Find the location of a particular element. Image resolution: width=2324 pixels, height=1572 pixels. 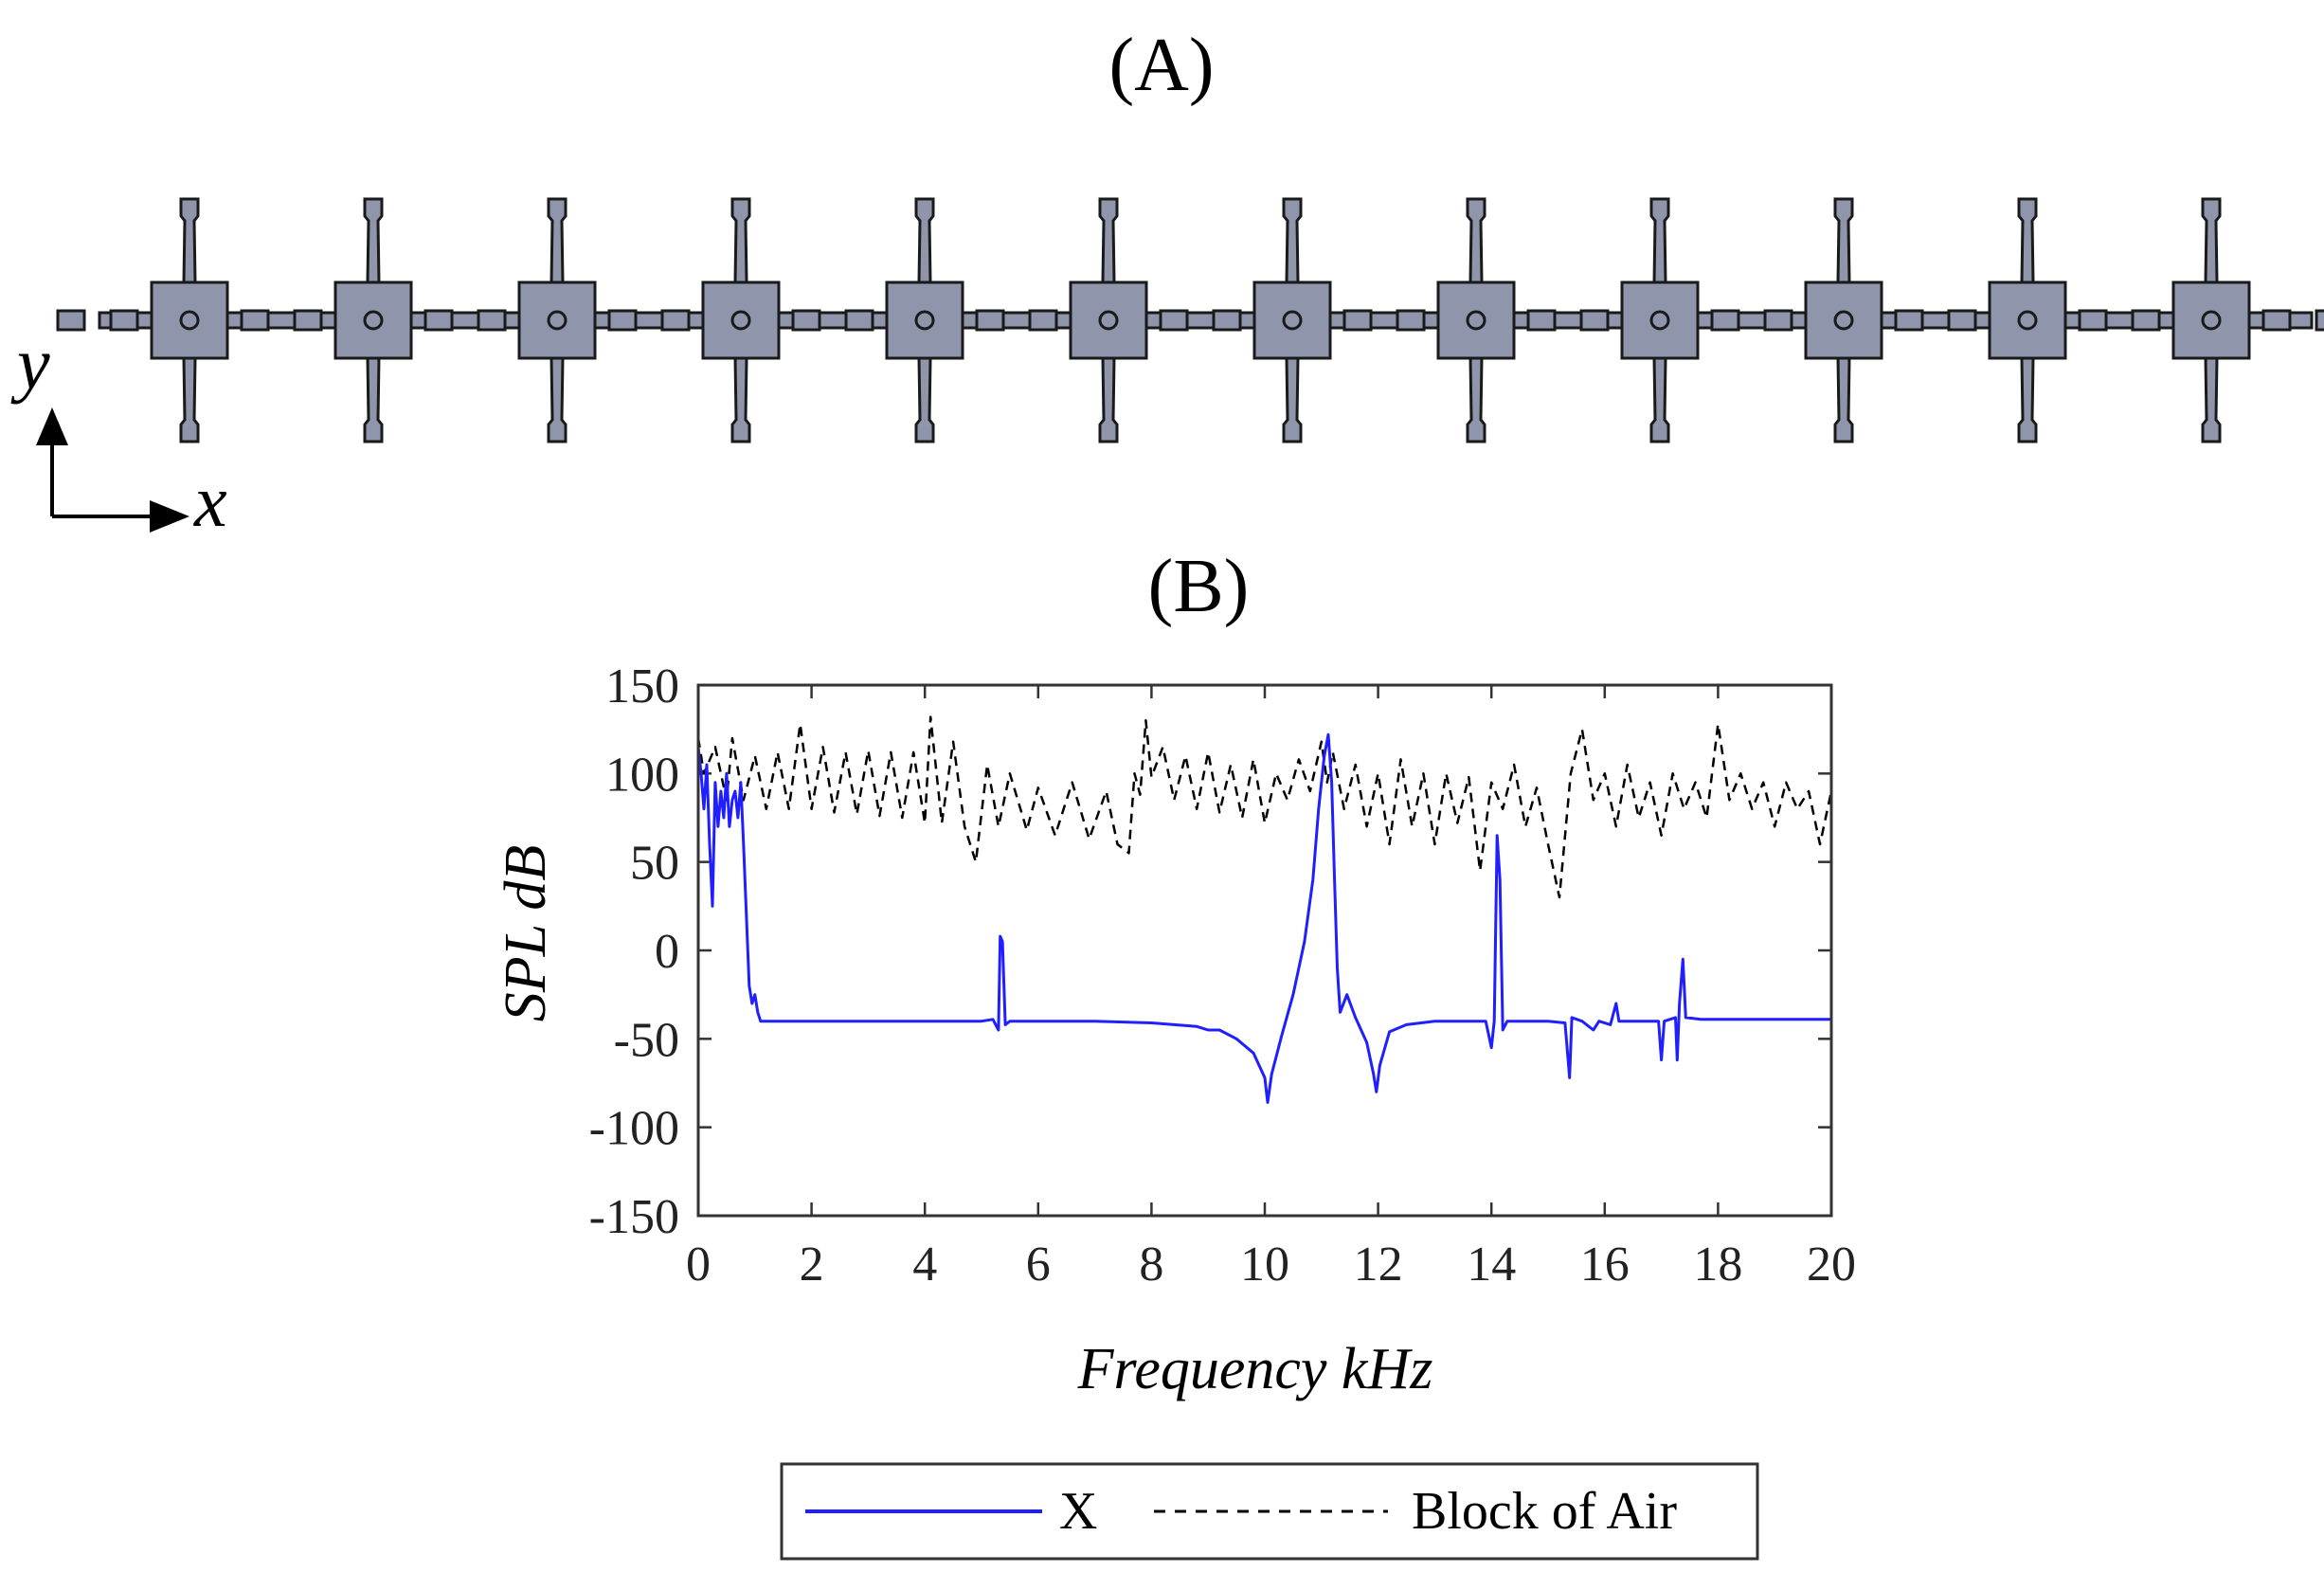

y-tick-label: -100 is located at coordinates (634, 1129).